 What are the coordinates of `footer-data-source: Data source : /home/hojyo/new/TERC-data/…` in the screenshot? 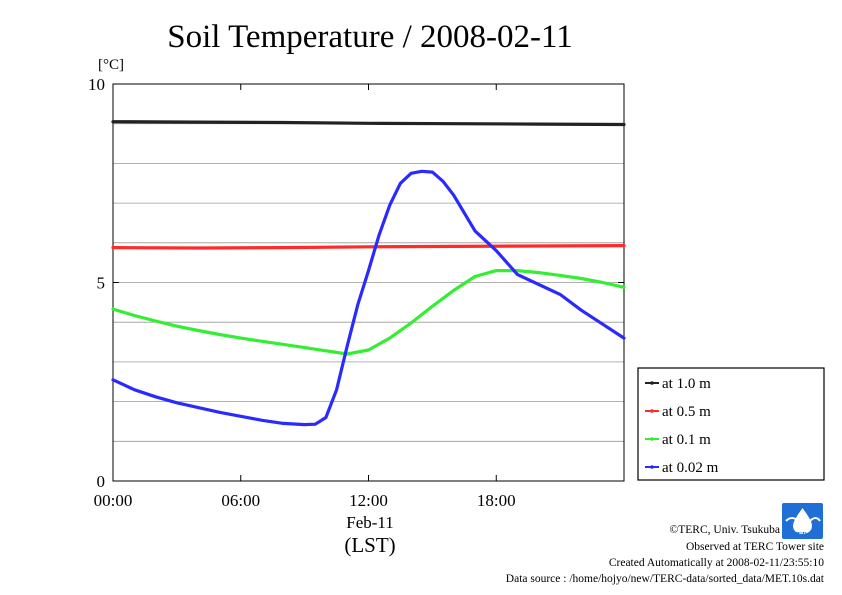 It's located at (665, 579).